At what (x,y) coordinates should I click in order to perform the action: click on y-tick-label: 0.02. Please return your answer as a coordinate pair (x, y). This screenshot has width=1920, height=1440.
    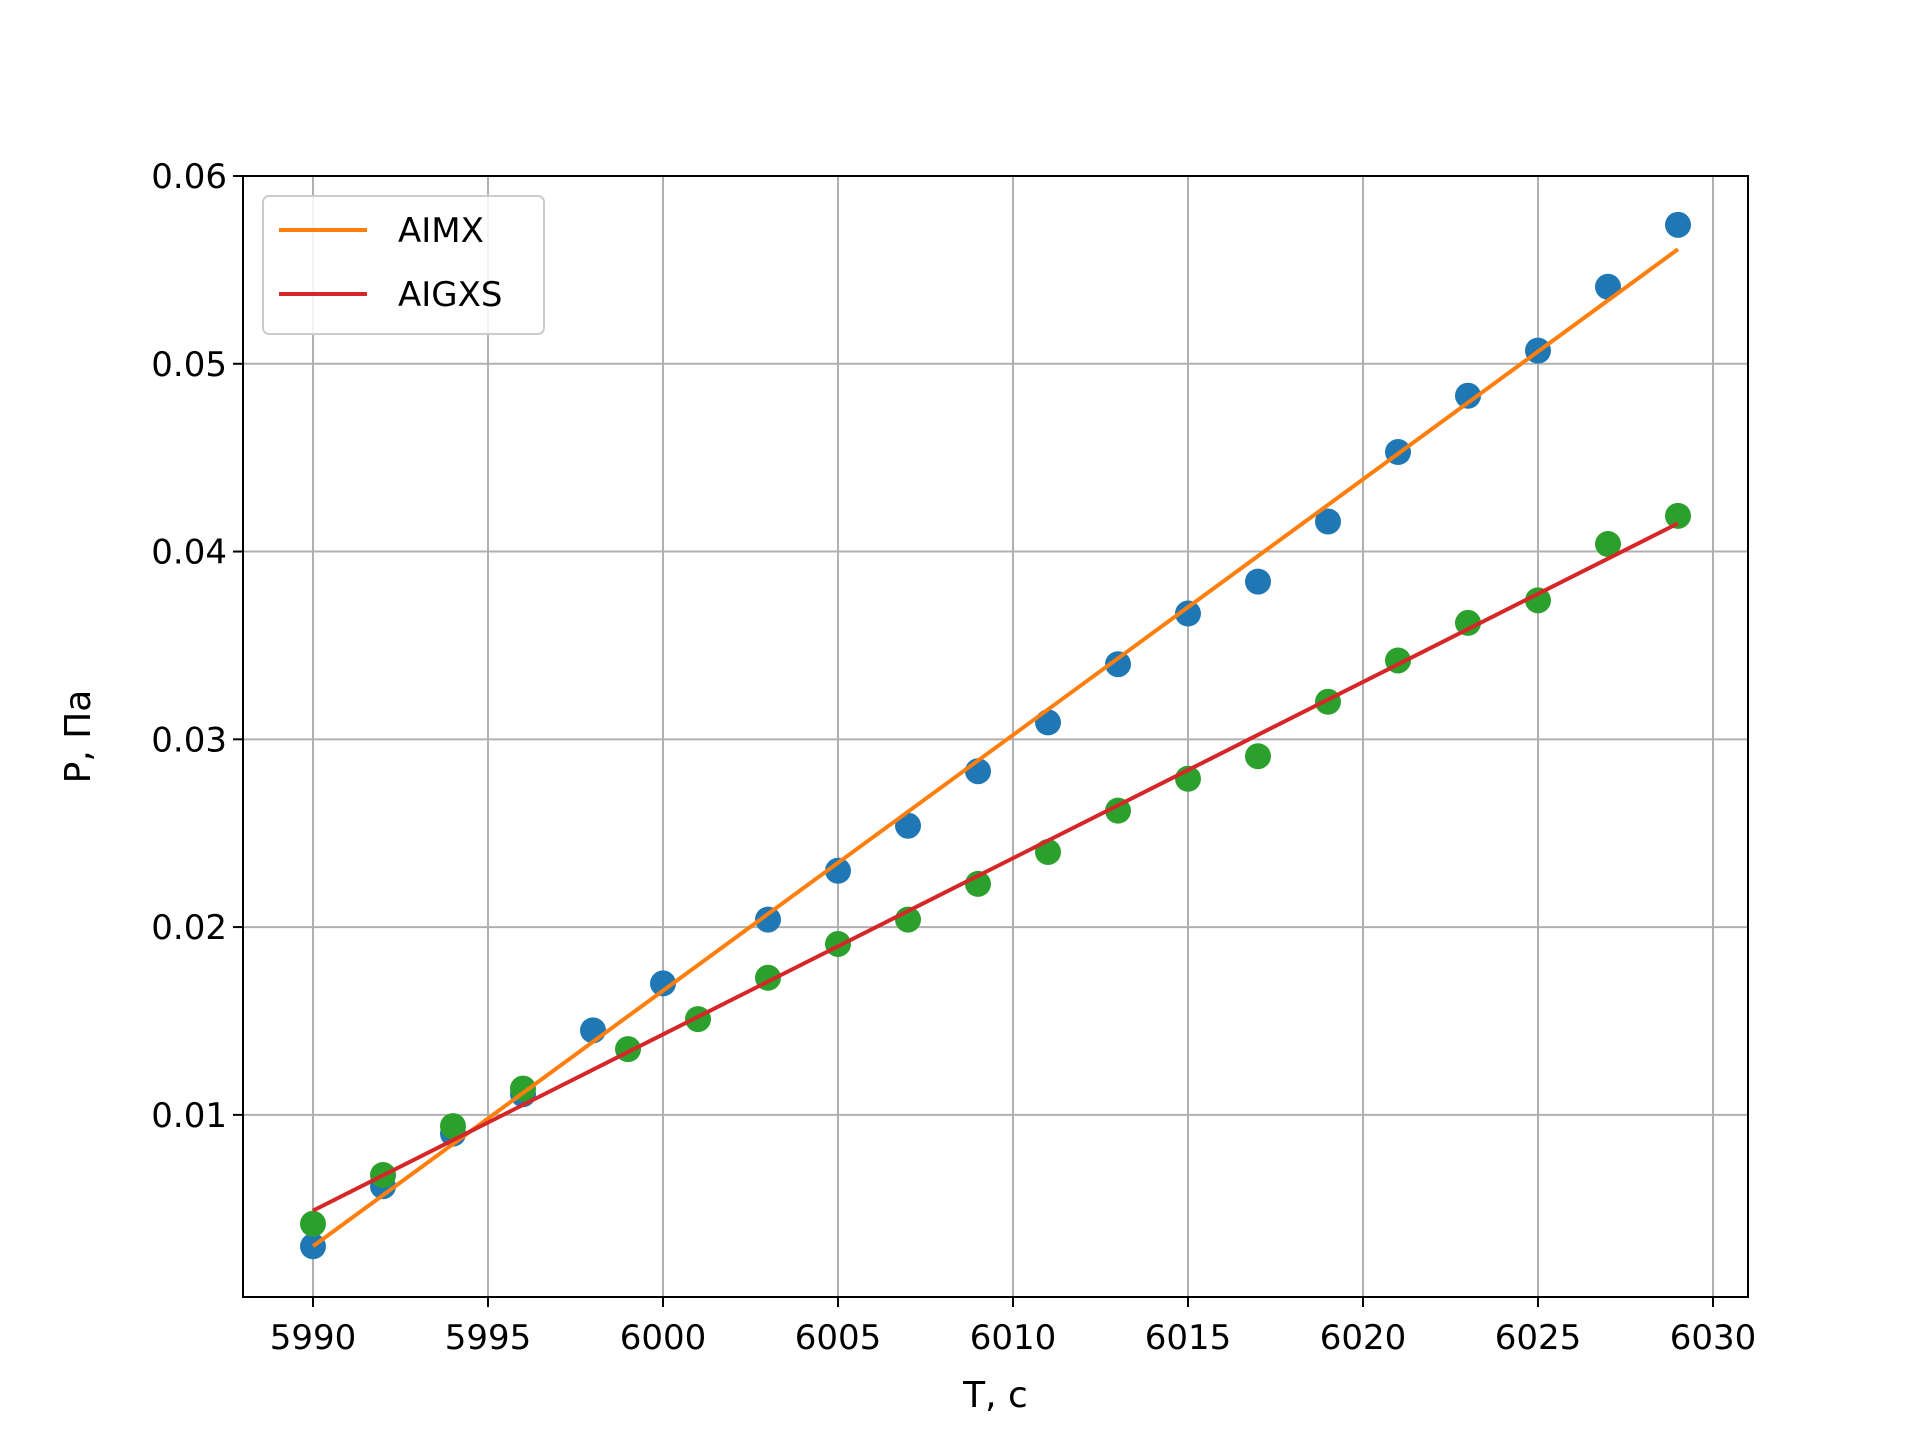
    Looking at the image, I should click on (189, 928).